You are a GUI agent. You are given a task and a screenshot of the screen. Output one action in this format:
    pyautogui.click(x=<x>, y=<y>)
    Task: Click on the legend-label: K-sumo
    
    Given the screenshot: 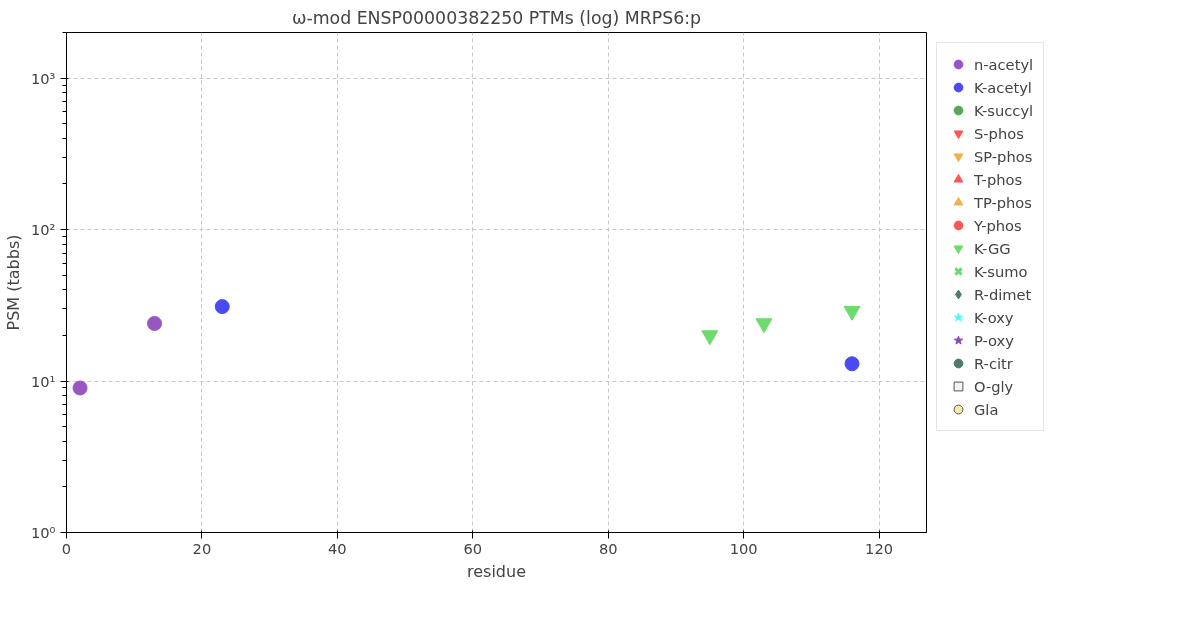 What is the action you would take?
    pyautogui.click(x=1001, y=271)
    